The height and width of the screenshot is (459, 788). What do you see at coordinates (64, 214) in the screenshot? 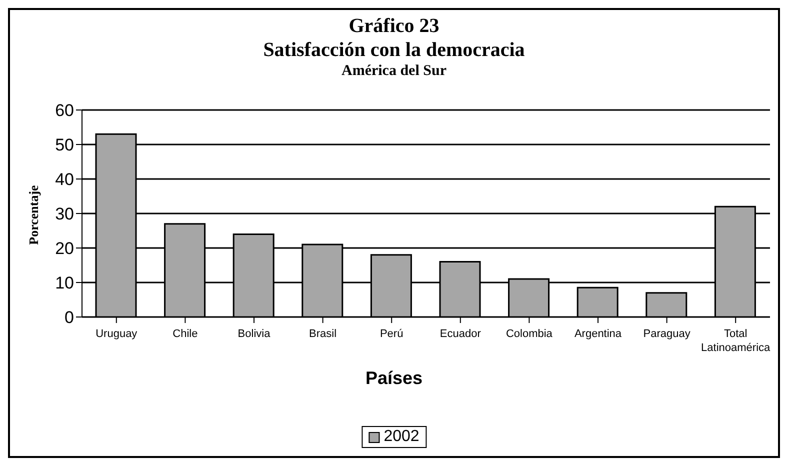
I see `y-tick-label: 30` at bounding box center [64, 214].